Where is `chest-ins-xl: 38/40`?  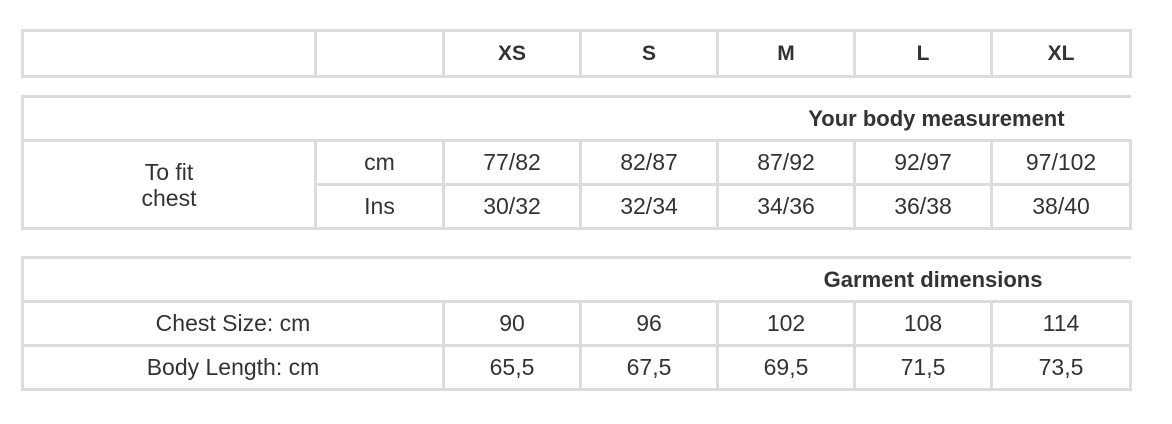 chest-ins-xl: 38/40 is located at coordinates (1061, 206).